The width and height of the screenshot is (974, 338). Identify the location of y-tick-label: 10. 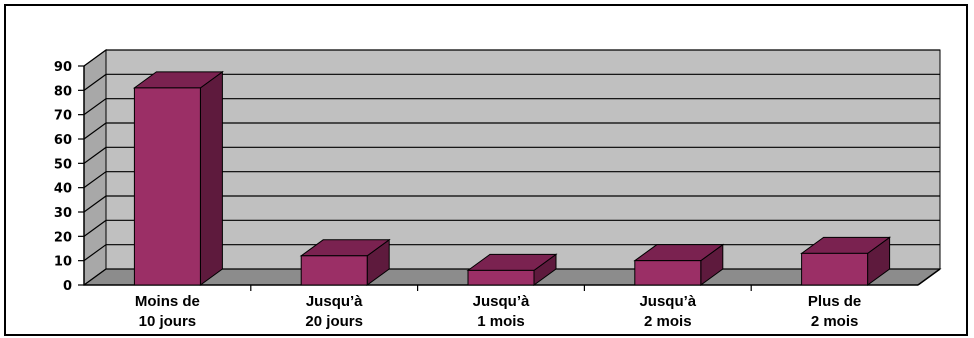
(63, 262).